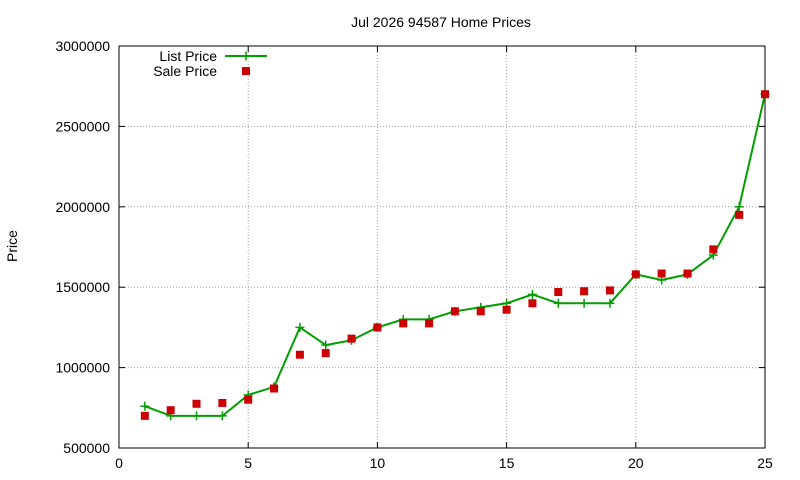 The width and height of the screenshot is (800, 480). I want to click on y-tick-label: 2000000, so click(82, 207).